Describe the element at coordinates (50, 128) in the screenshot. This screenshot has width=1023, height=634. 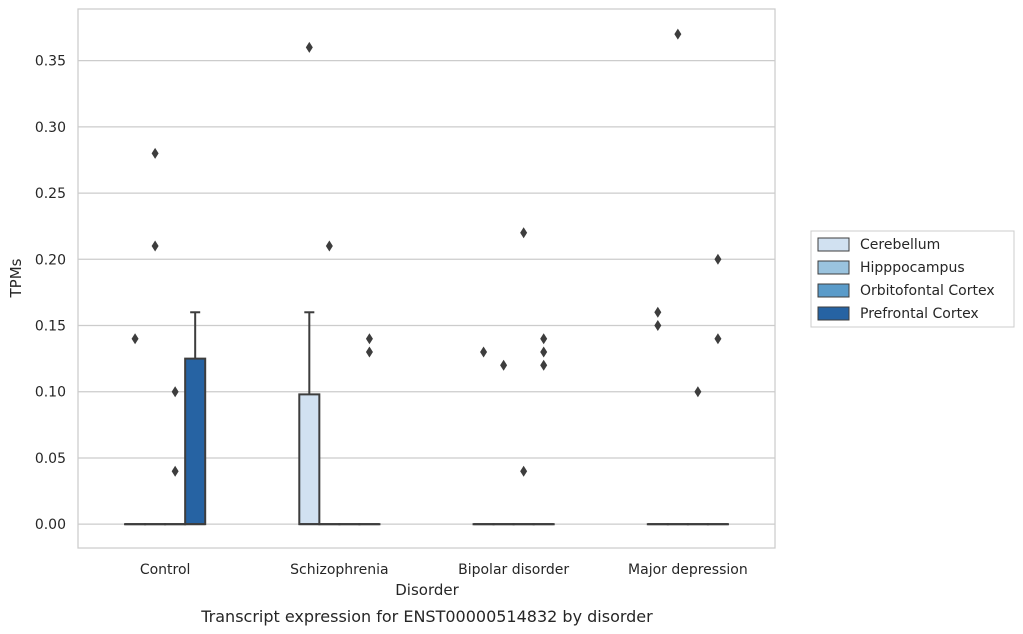
I see `y-tick-label: 0.30` at that location.